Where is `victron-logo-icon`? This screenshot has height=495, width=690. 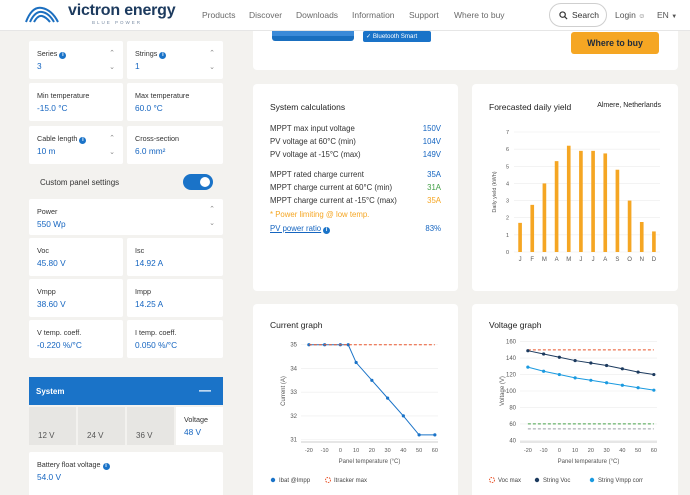 victron-logo-icon is located at coordinates (42, 15).